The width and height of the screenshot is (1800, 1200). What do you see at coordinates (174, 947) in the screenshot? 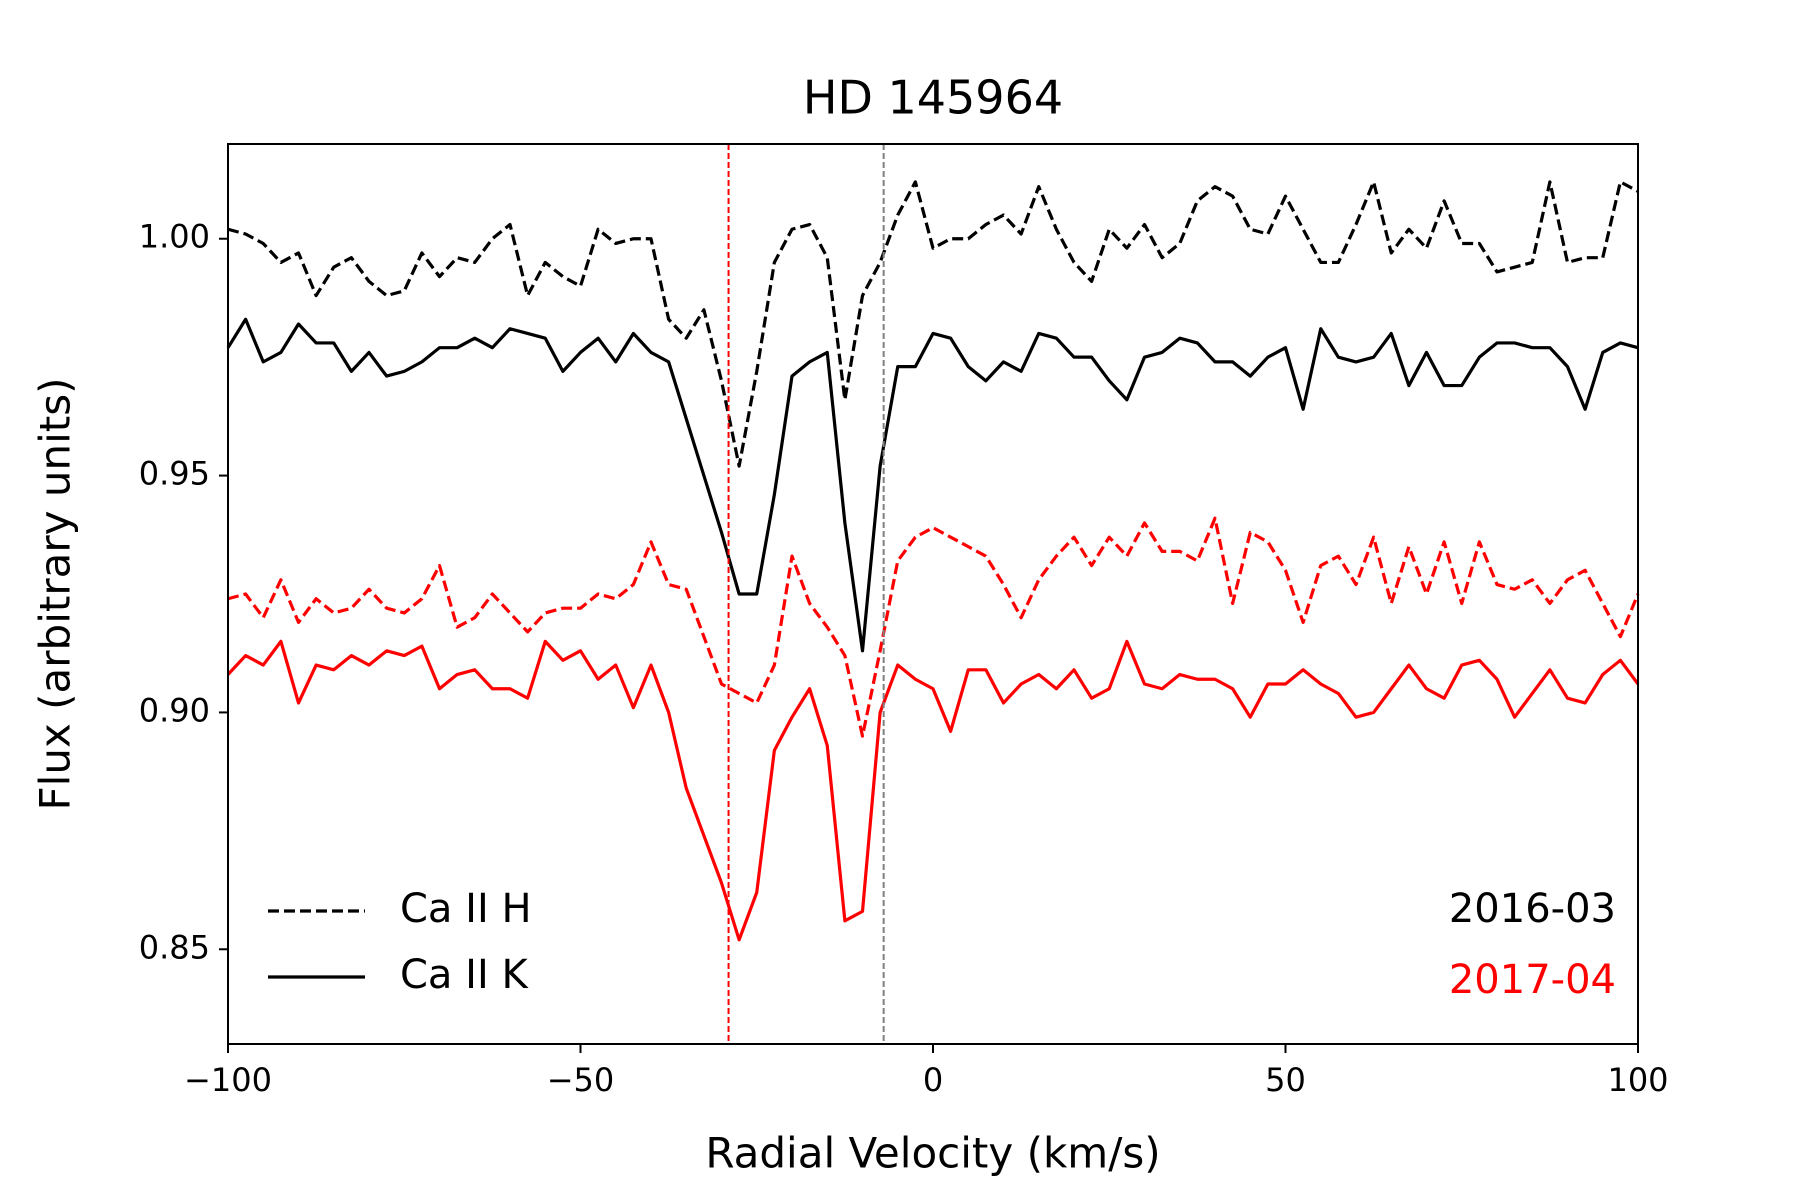
I see `y-tick-label: 0.85` at bounding box center [174, 947].